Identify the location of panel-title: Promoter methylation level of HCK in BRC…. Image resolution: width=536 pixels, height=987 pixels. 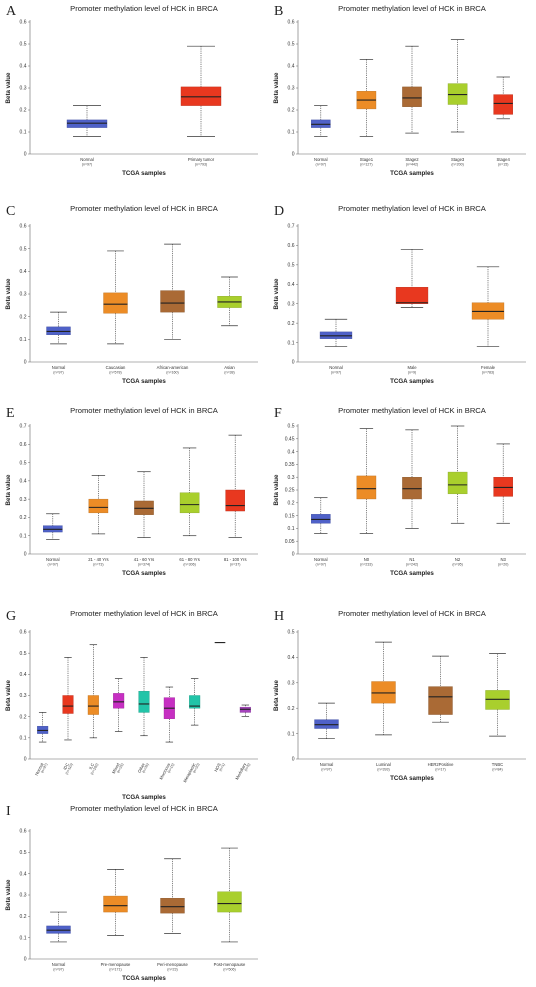
(412, 613).